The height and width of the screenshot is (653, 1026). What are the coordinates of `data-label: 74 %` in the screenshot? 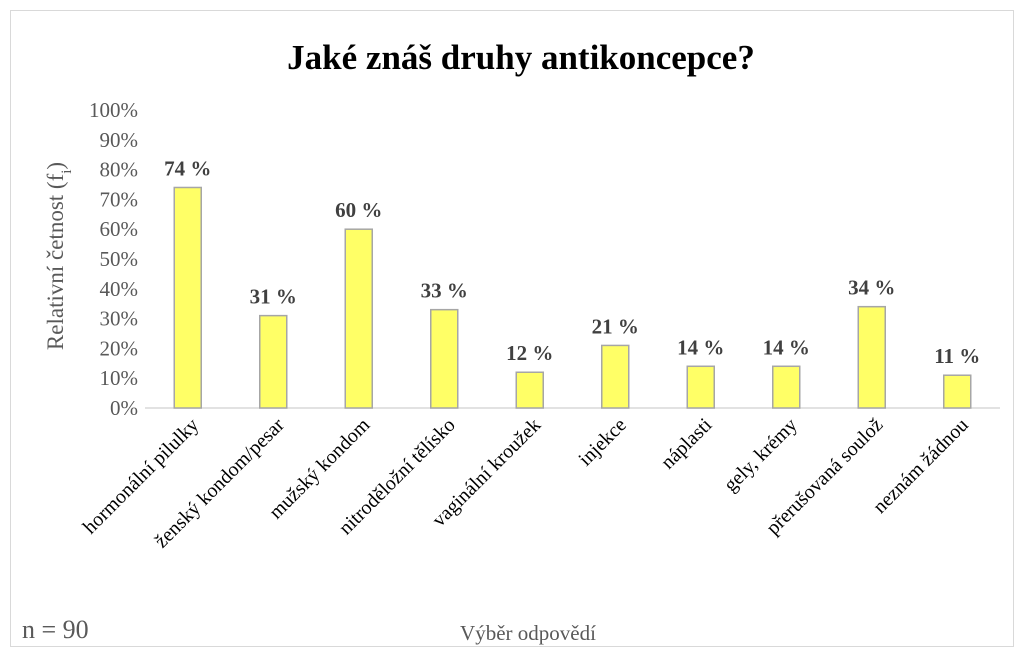 It's located at (187, 168).